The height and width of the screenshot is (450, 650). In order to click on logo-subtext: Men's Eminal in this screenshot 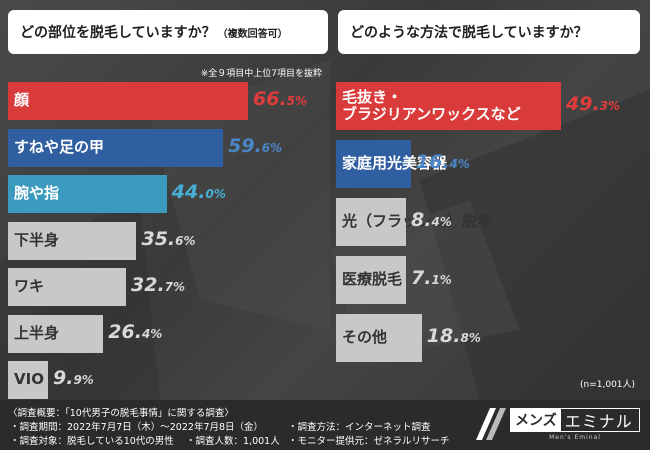, I will do `click(575, 437)`.